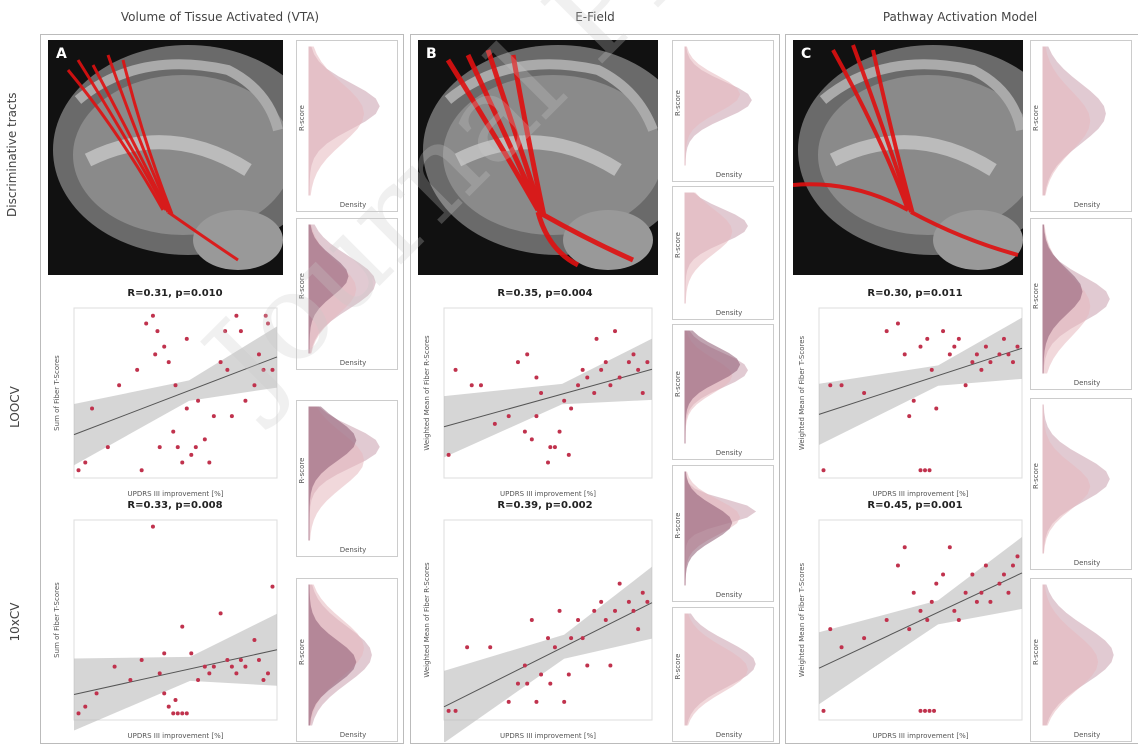 The height and width of the screenshot is (744, 1138). What do you see at coordinates (220, 17) in the screenshot?
I see `column-title-vta: Volume of Tissue Activated (VTA)` at bounding box center [220, 17].